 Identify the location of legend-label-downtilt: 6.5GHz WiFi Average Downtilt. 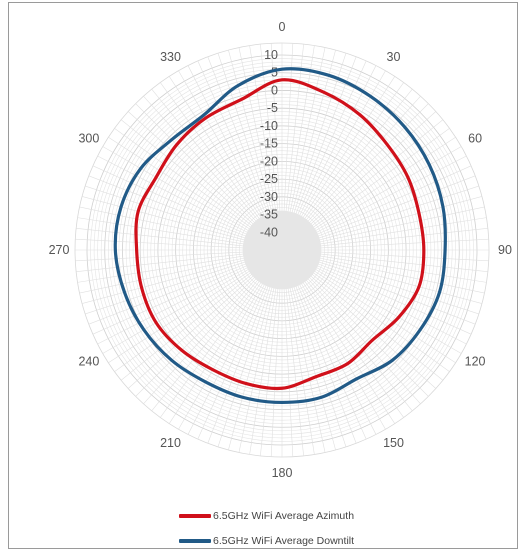
(284, 541).